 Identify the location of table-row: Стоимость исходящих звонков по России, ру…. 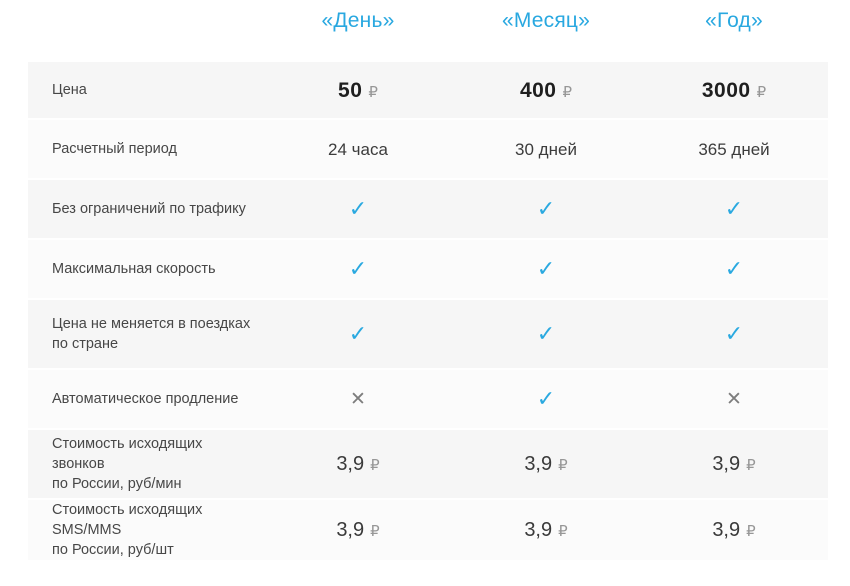
(428, 464).